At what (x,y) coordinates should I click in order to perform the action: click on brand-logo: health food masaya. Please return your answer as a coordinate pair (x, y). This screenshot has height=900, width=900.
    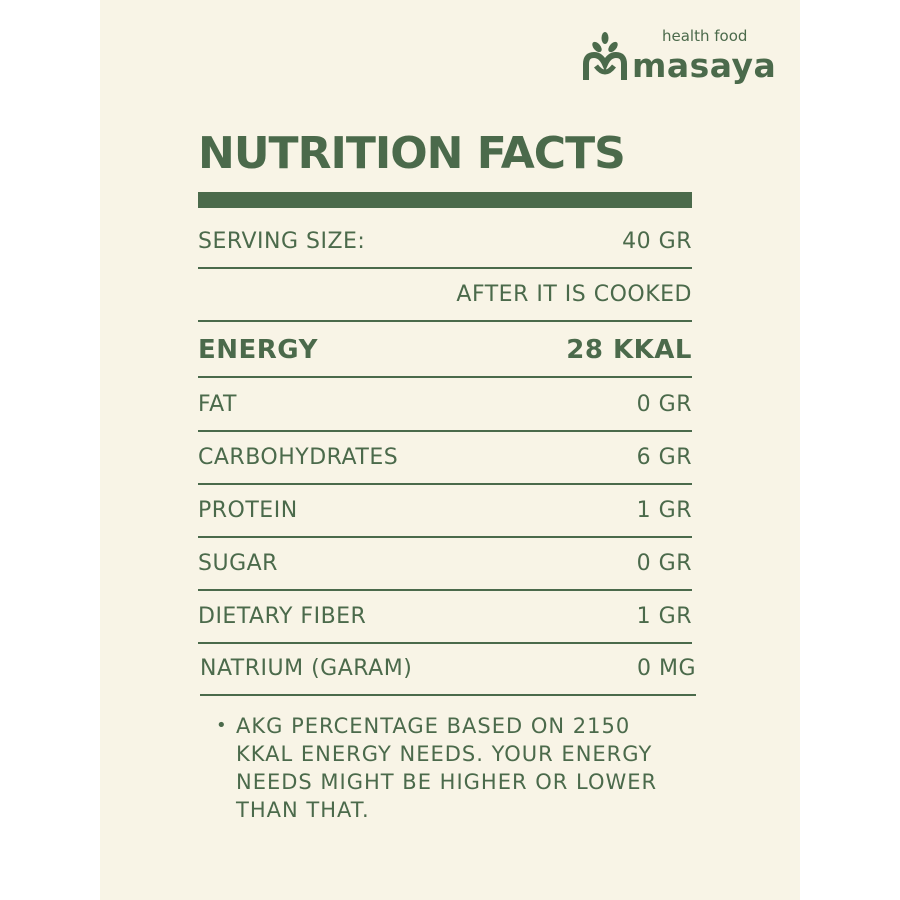
    Looking at the image, I should click on (682, 59).